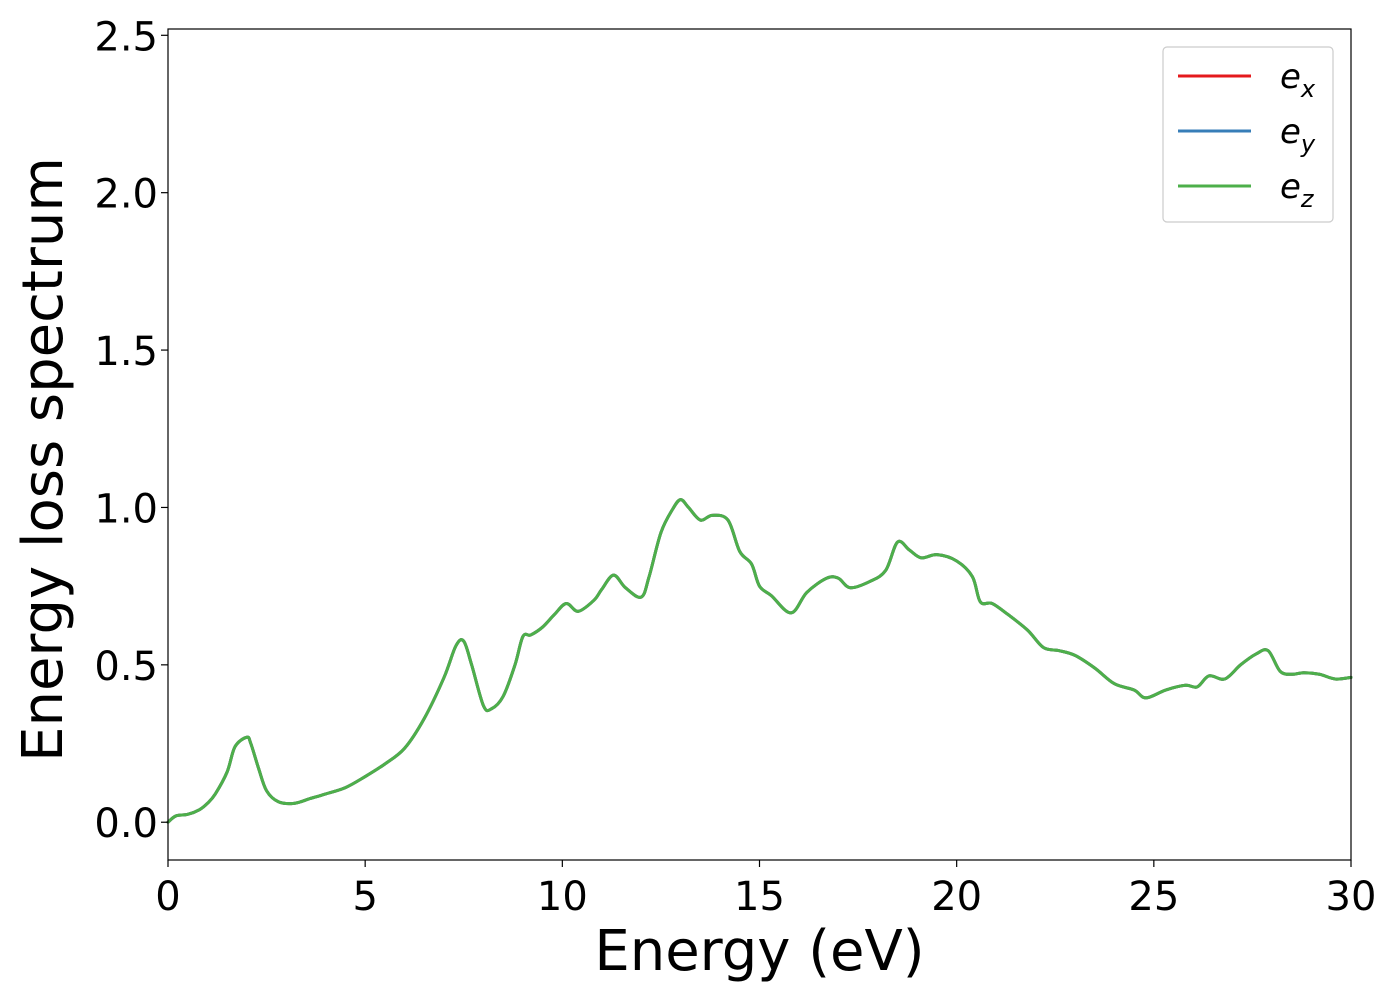 The width and height of the screenshot is (1400, 1000). I want to click on x-tick-label: 15, so click(759, 897).